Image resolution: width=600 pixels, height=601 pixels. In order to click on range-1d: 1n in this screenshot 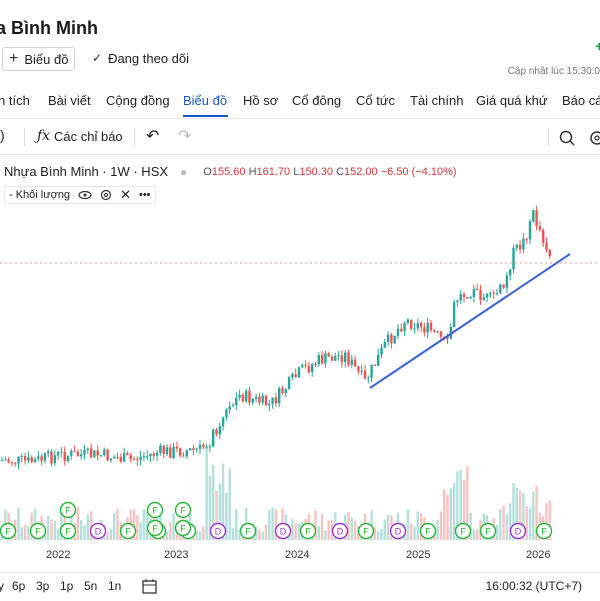, I will do `click(115, 586)`.